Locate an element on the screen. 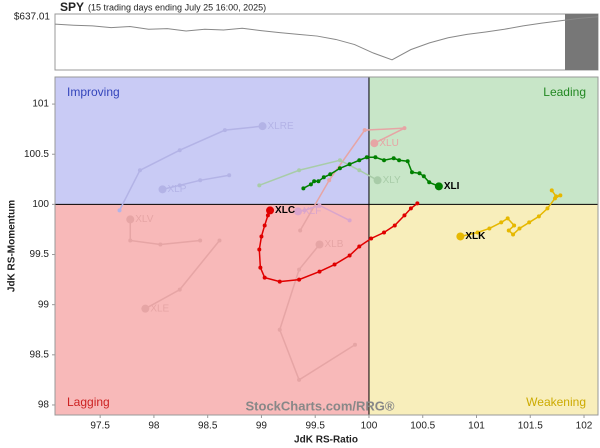 The image size is (600, 448). x-tick-label: 99.5 is located at coordinates (315, 426).